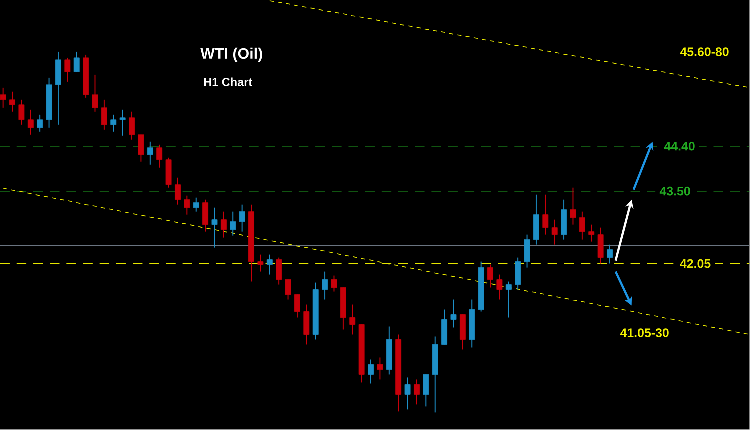  What do you see at coordinates (679, 146) in the screenshot?
I see `ref-line-label: 44.40` at bounding box center [679, 146].